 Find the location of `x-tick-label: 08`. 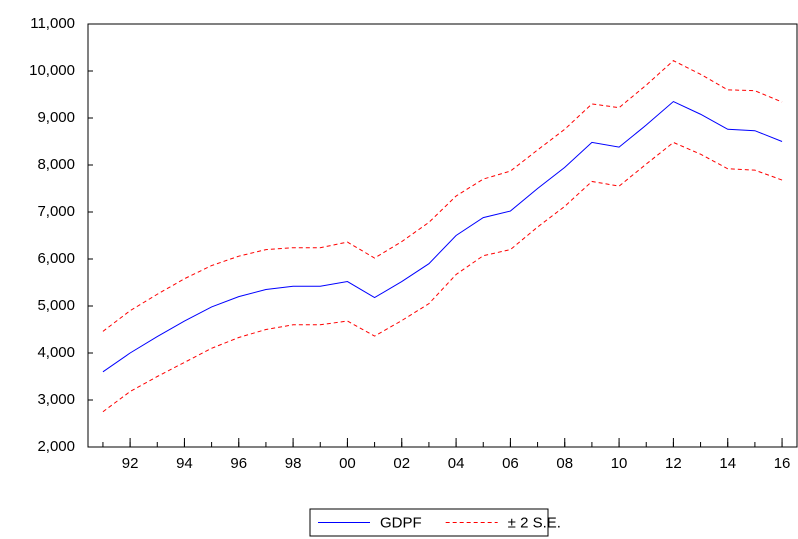

x-tick-label: 08 is located at coordinates (564, 463).